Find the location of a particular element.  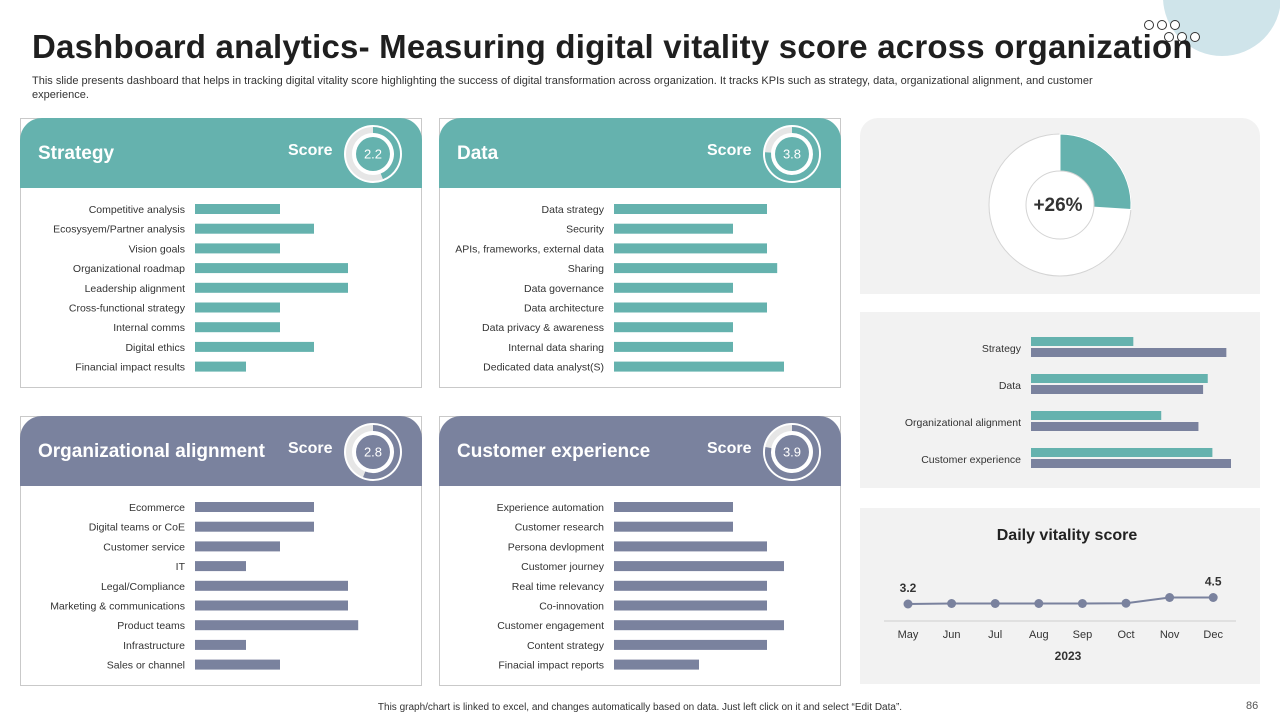

bar-label-product-teams: Product teams is located at coordinates (151, 626).